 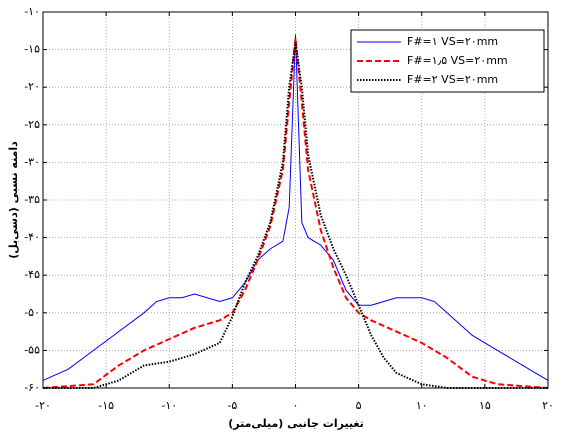 What do you see at coordinates (32, 349) in the screenshot?
I see `y-tick-label: -۵۵` at bounding box center [32, 349].